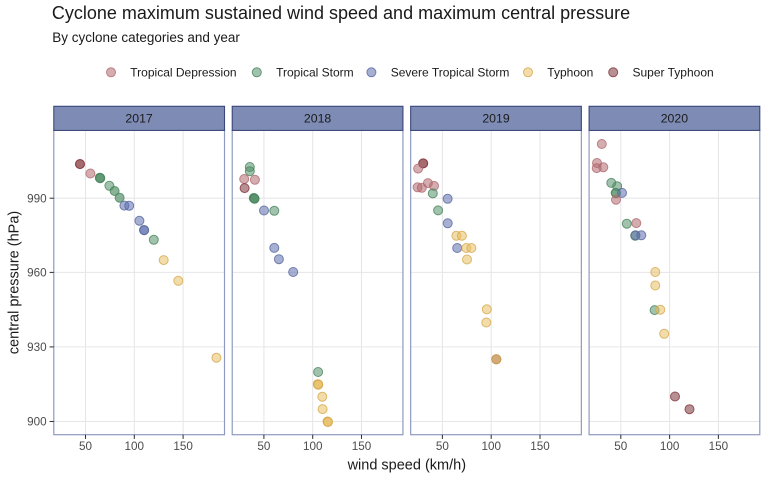 This screenshot has height=480, width=768. I want to click on svg-text: central pressure (hPa), so click(15, 282).